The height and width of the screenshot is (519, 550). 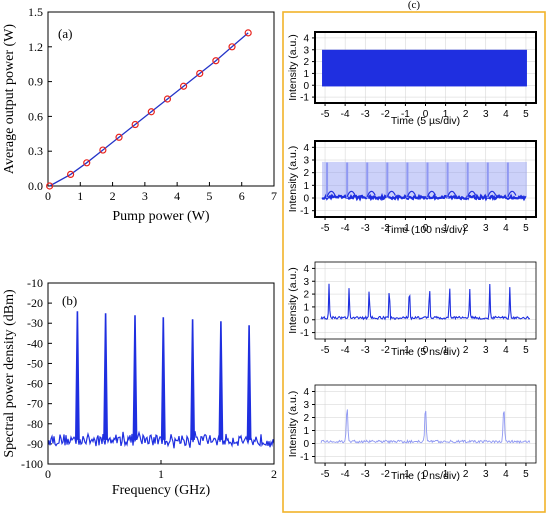 I want to click on scope-1-ytick-label: -1, so click(x=304, y=98).